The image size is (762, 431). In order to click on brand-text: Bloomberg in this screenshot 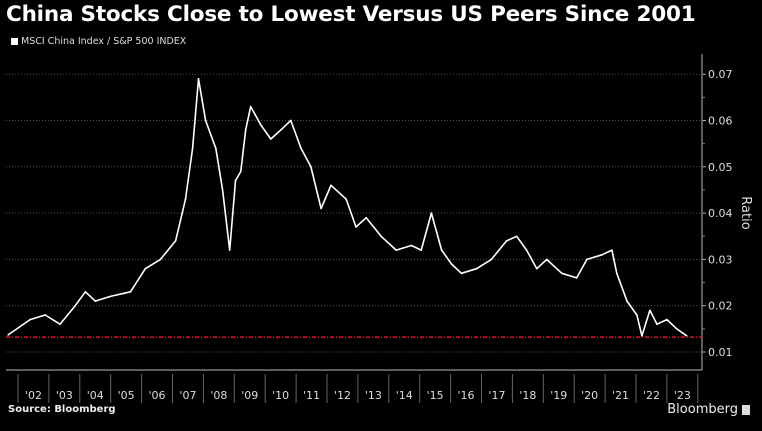, I will do `click(702, 409)`.